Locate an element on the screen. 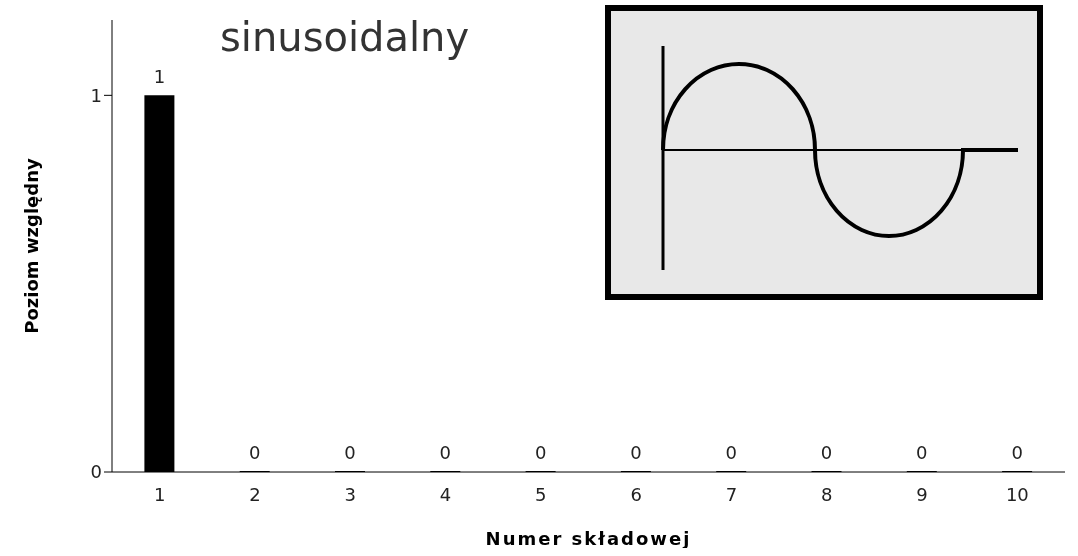 Image resolution: width=1078 pixels, height=556 pixels. y-axis-title: Poziom względny is located at coordinates (32, 246).